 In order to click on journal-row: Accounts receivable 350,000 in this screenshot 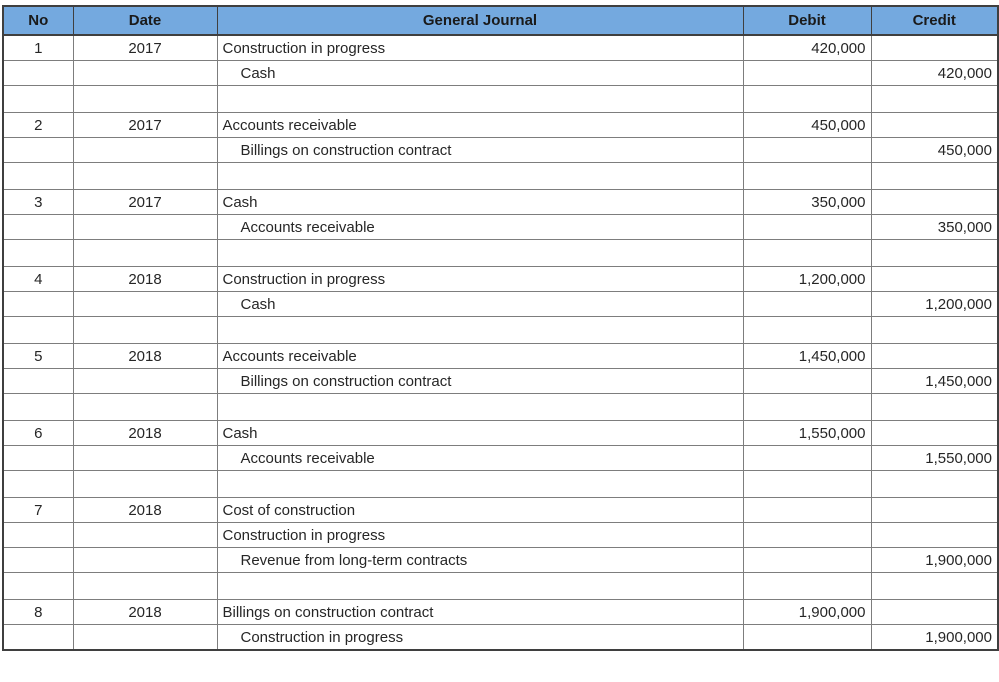, I will do `click(500, 227)`.